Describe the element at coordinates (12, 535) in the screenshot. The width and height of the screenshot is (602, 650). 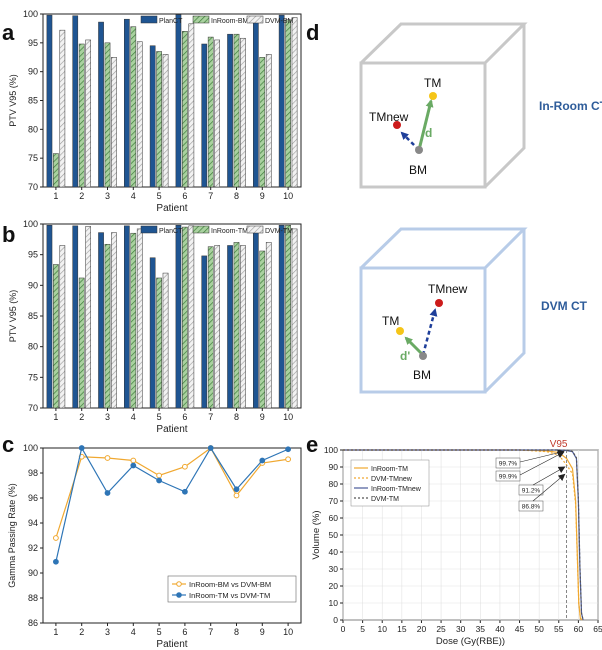
I see `y-axis-label: Gamma Passing Rate (%)` at that location.